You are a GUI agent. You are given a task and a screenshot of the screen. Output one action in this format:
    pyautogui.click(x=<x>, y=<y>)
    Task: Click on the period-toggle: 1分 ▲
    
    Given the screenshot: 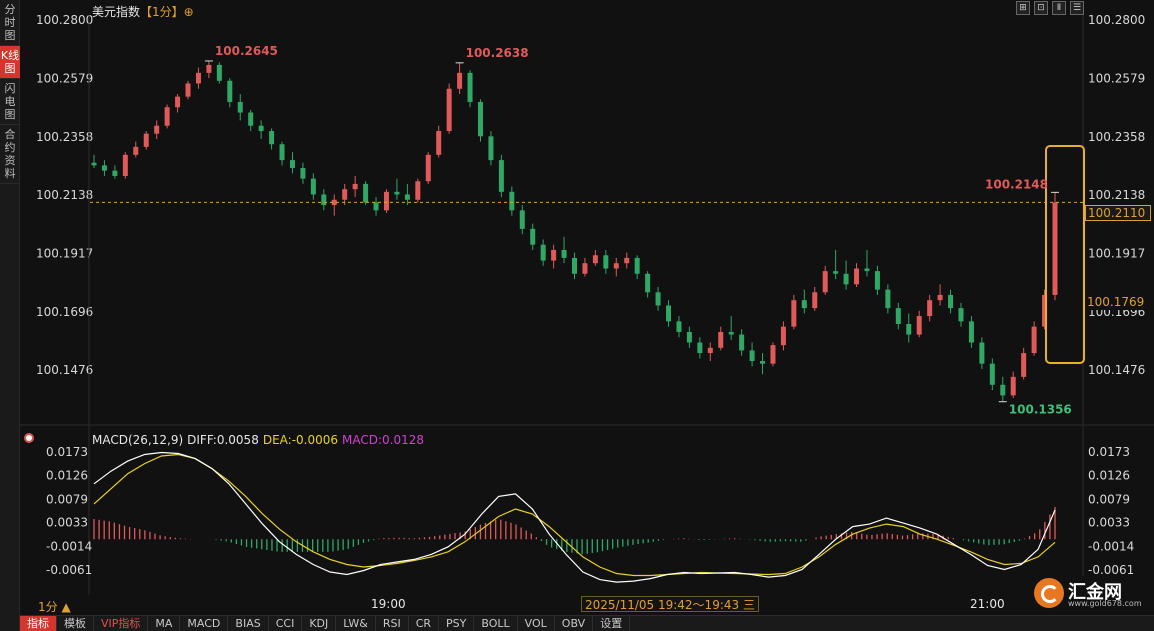 What is the action you would take?
    pyautogui.click(x=54, y=607)
    